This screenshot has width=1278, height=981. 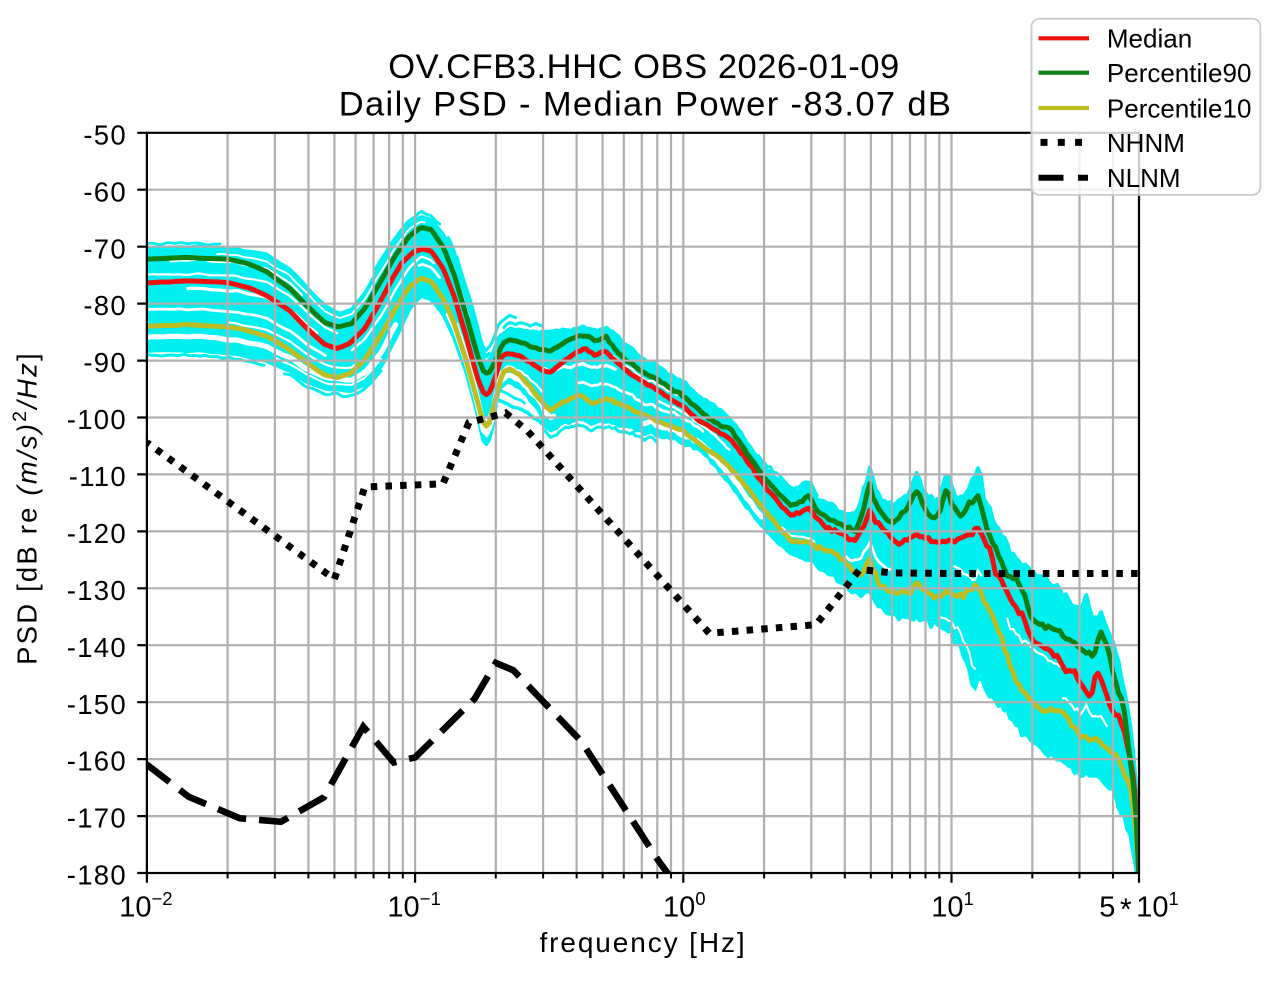 I want to click on svg-text: Median, so click(x=1149, y=39).